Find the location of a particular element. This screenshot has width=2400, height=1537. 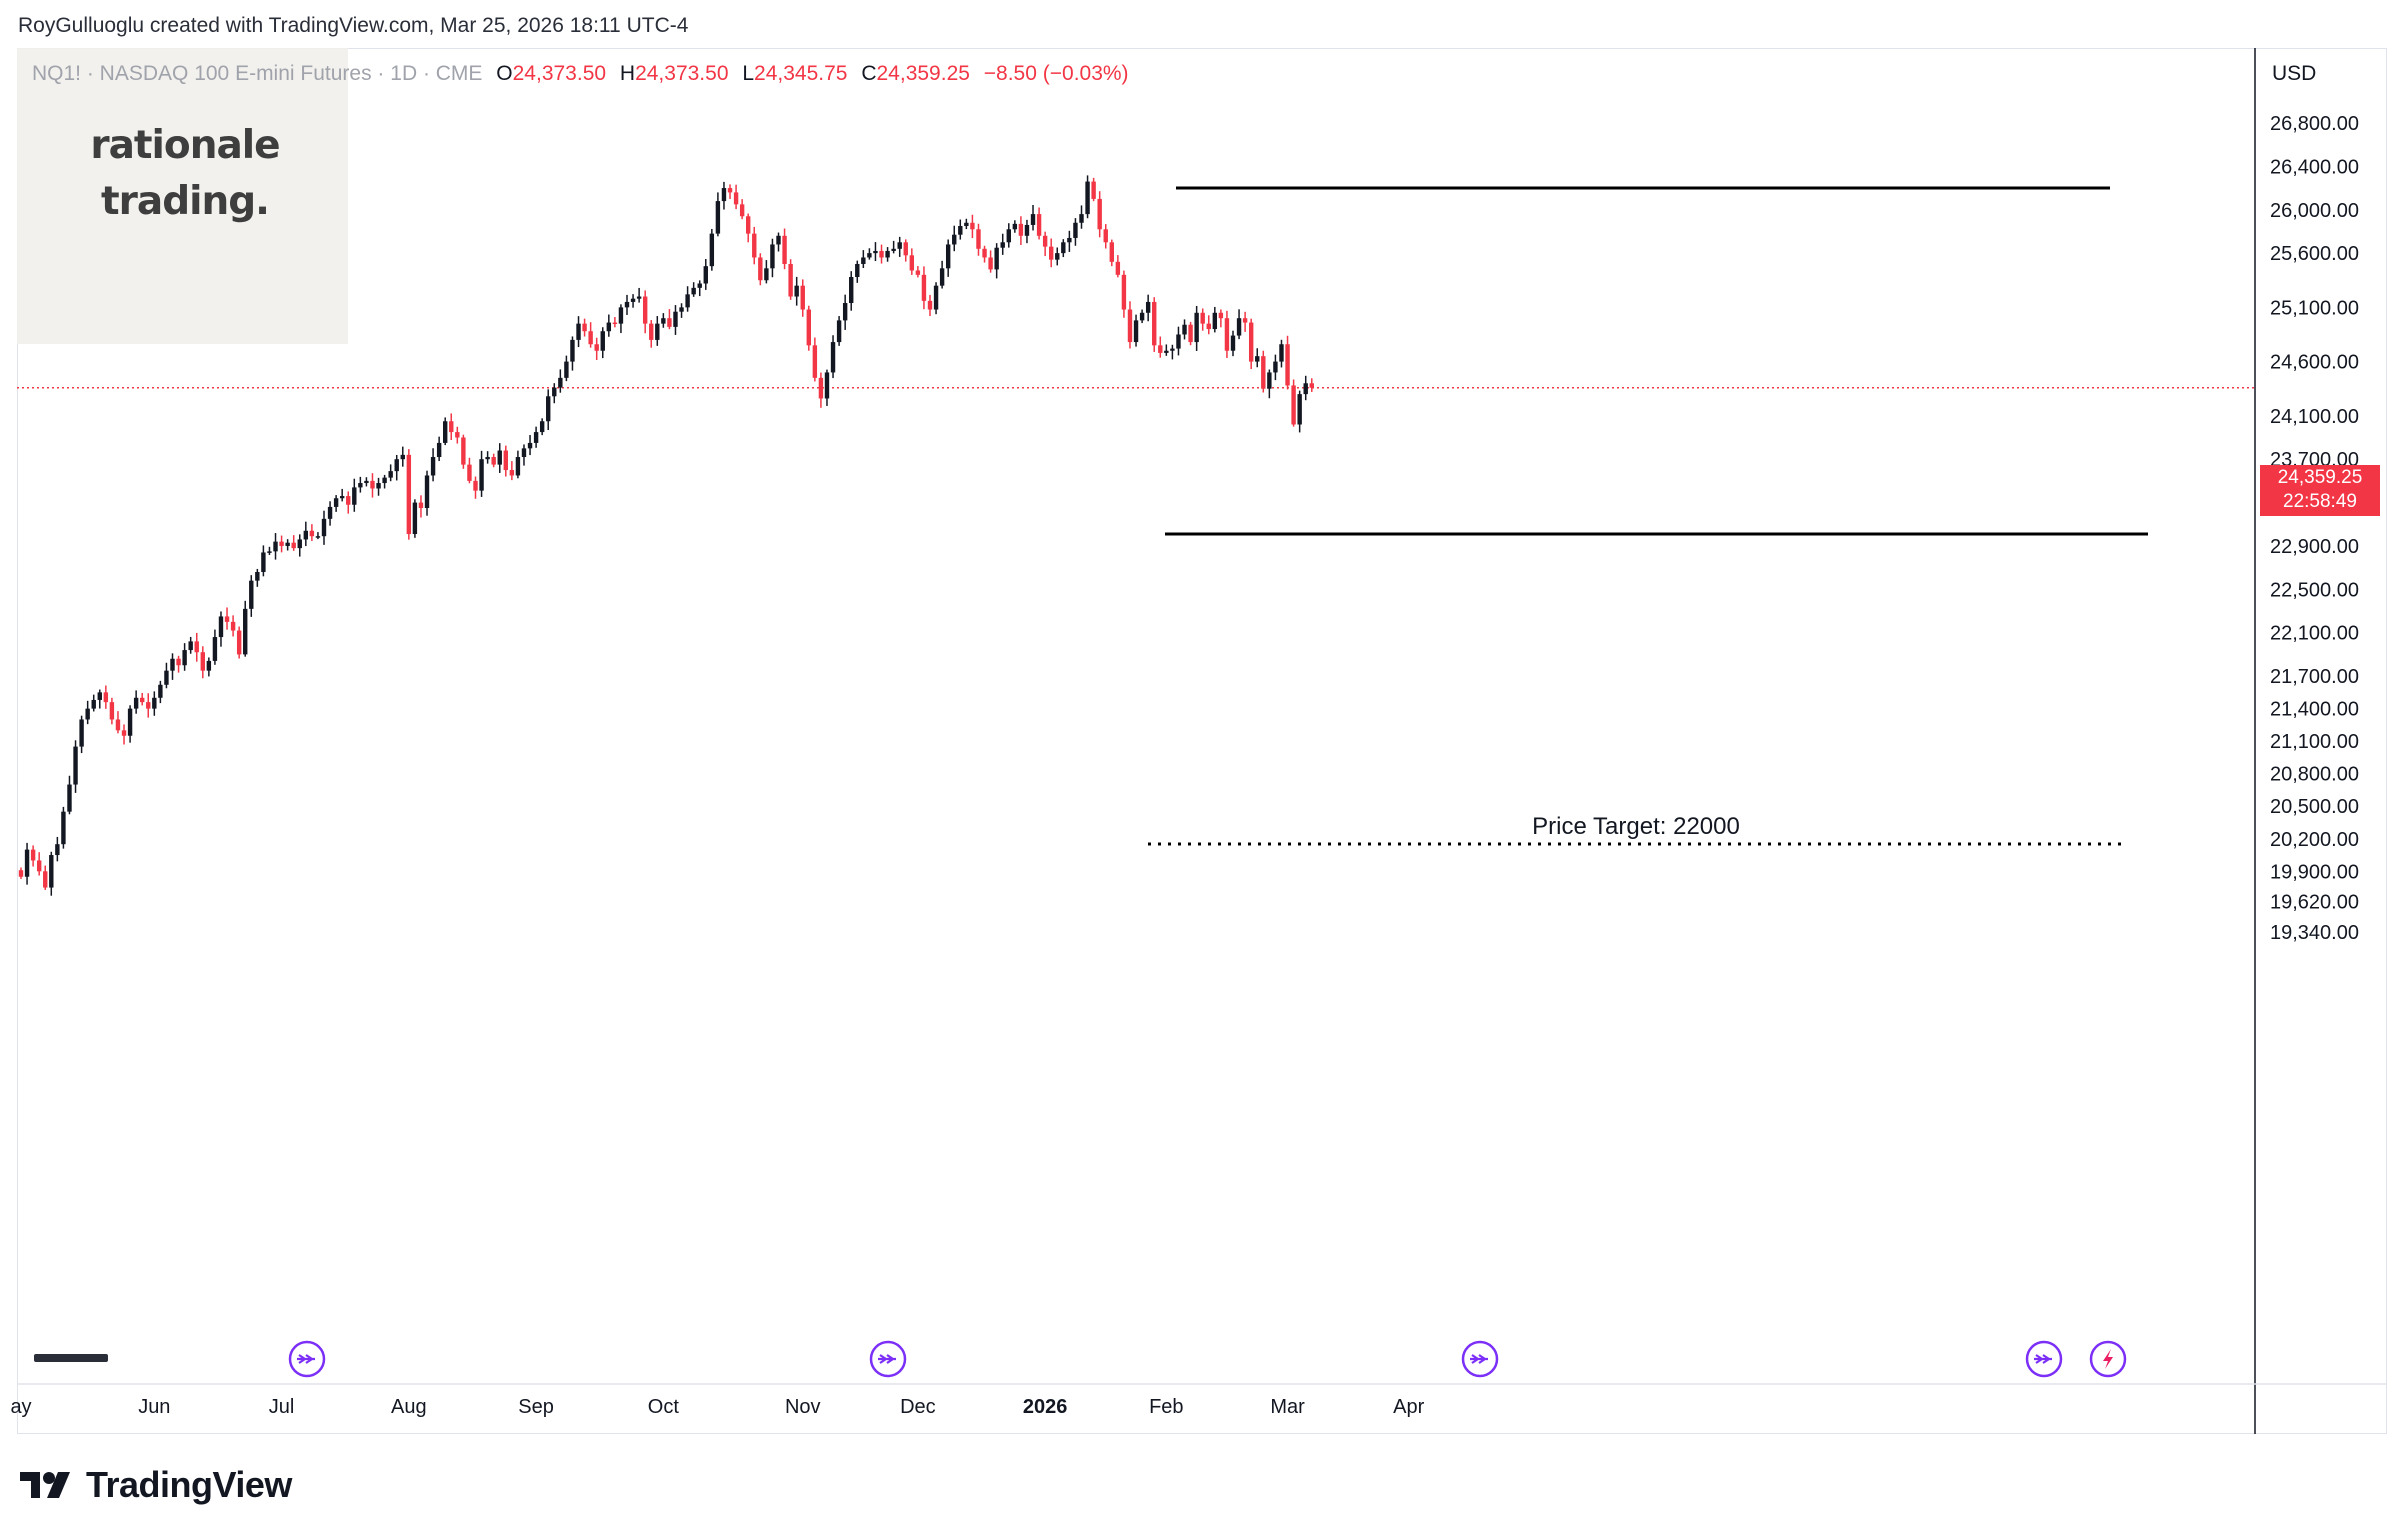

event-markers is located at coordinates (1080, 1359).